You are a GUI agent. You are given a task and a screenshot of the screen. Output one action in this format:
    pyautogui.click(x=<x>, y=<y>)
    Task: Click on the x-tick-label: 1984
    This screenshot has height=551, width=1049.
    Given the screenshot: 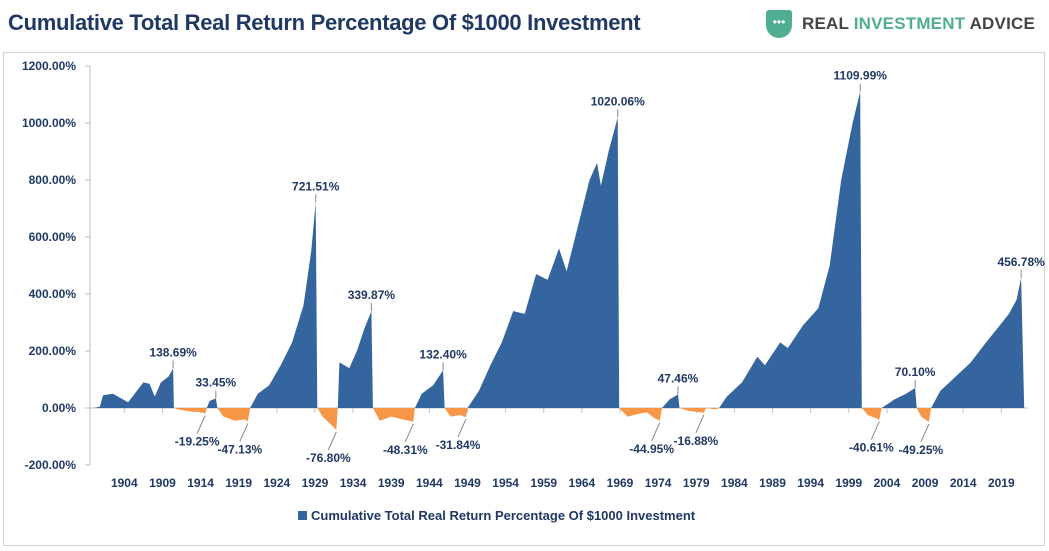 What is the action you would take?
    pyautogui.click(x=734, y=483)
    